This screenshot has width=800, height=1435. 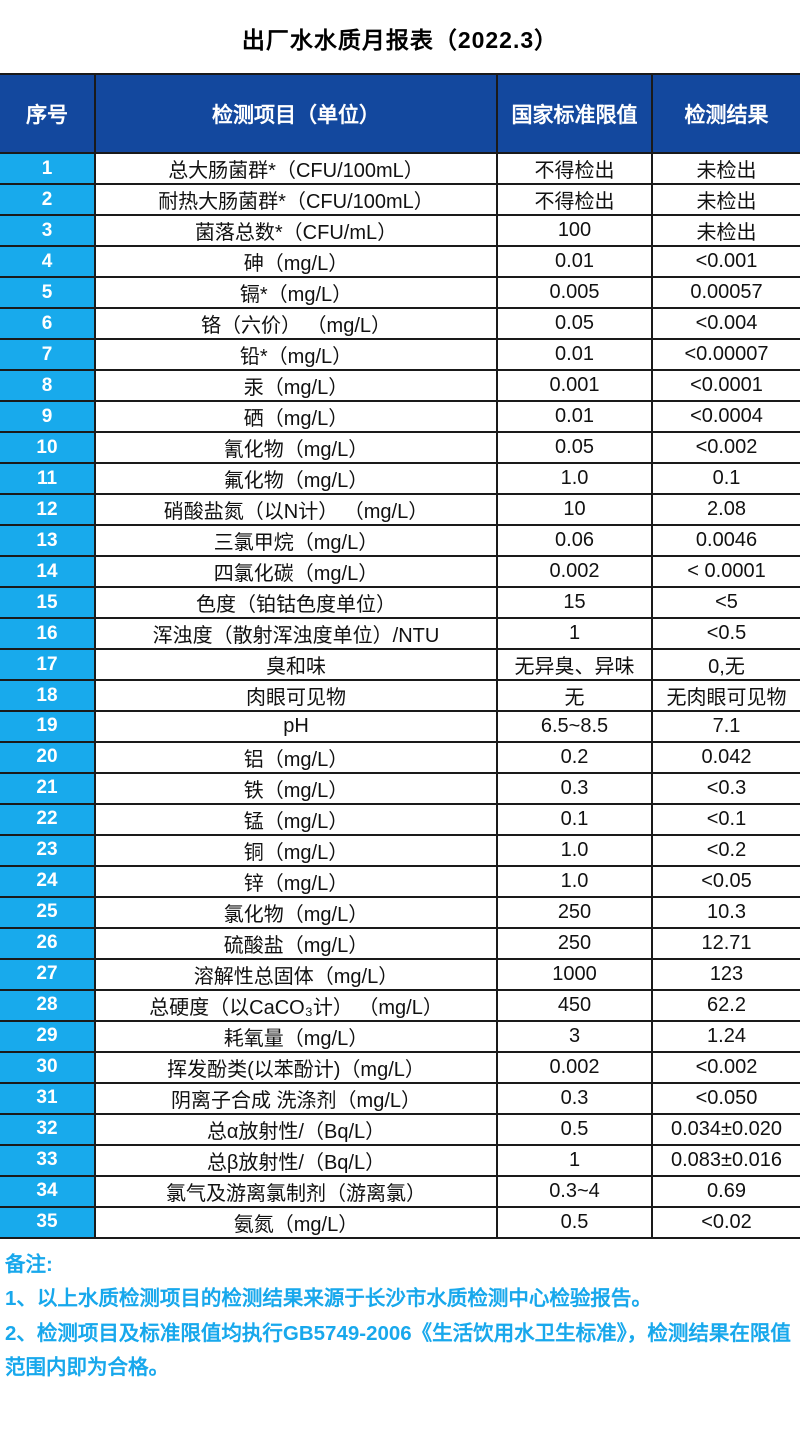 I want to click on row-index-cell: 29, so click(x=48, y=1036).